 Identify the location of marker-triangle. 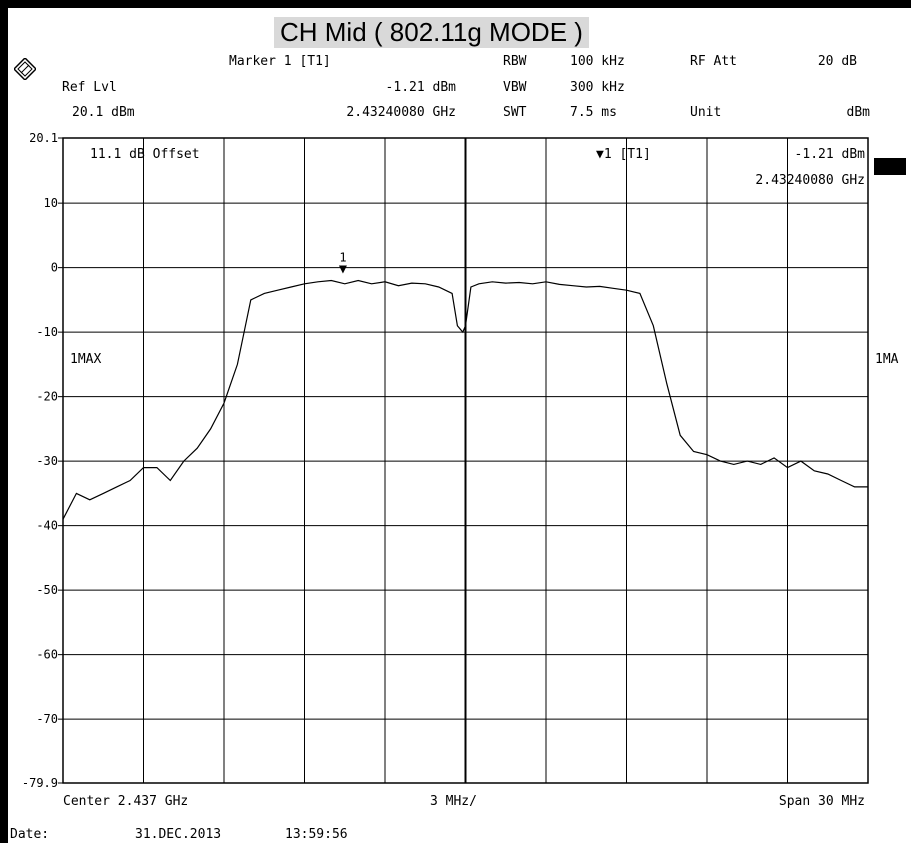
(342, 269).